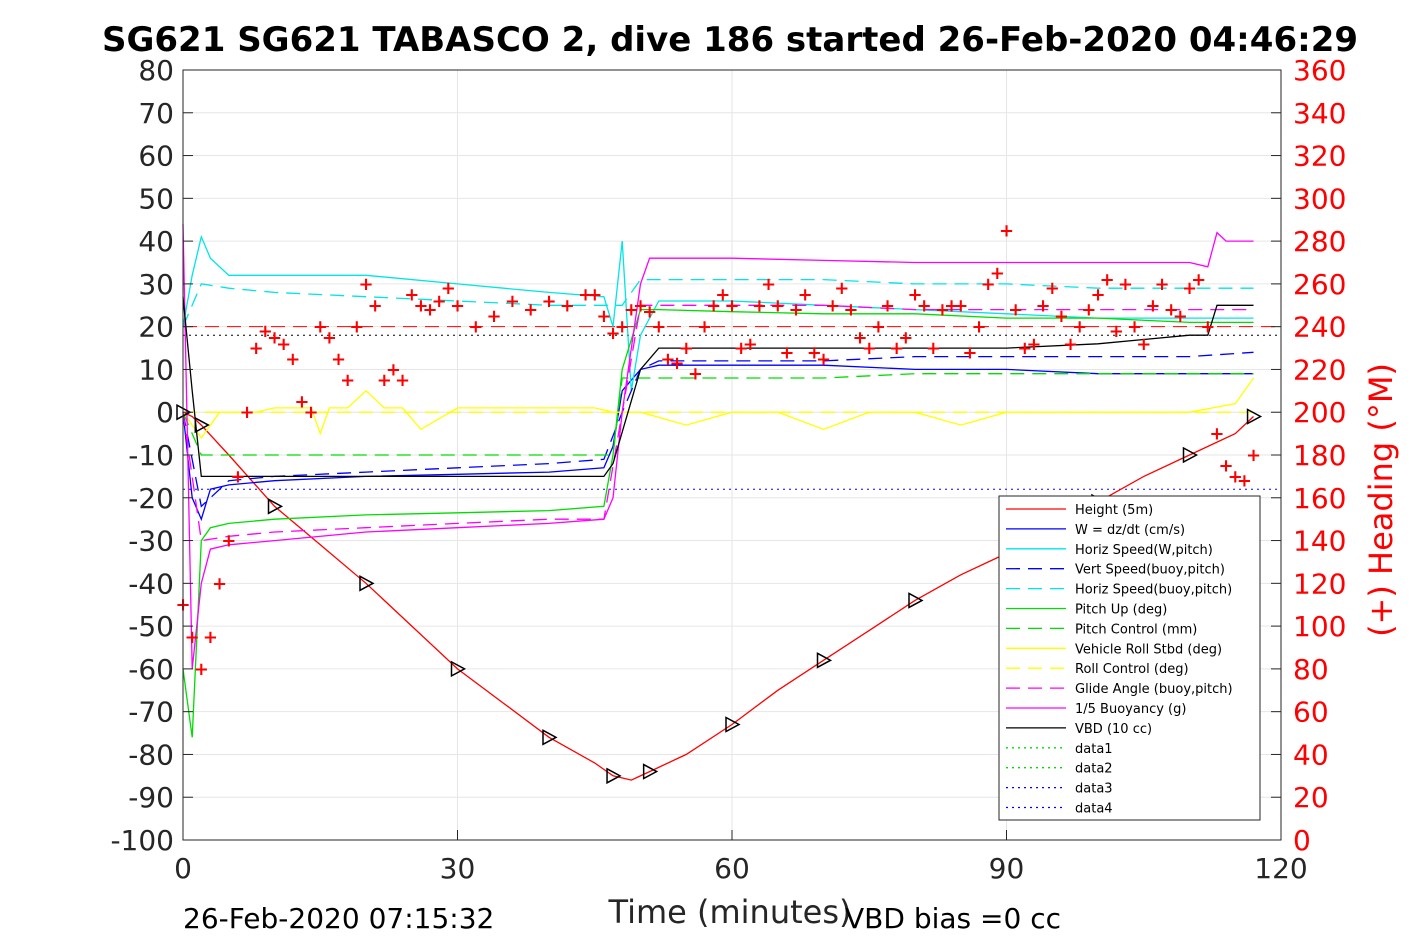 Image resolution: width=1417 pixels, height=945 pixels. I want to click on heading-point-65: +, so click(841, 288).